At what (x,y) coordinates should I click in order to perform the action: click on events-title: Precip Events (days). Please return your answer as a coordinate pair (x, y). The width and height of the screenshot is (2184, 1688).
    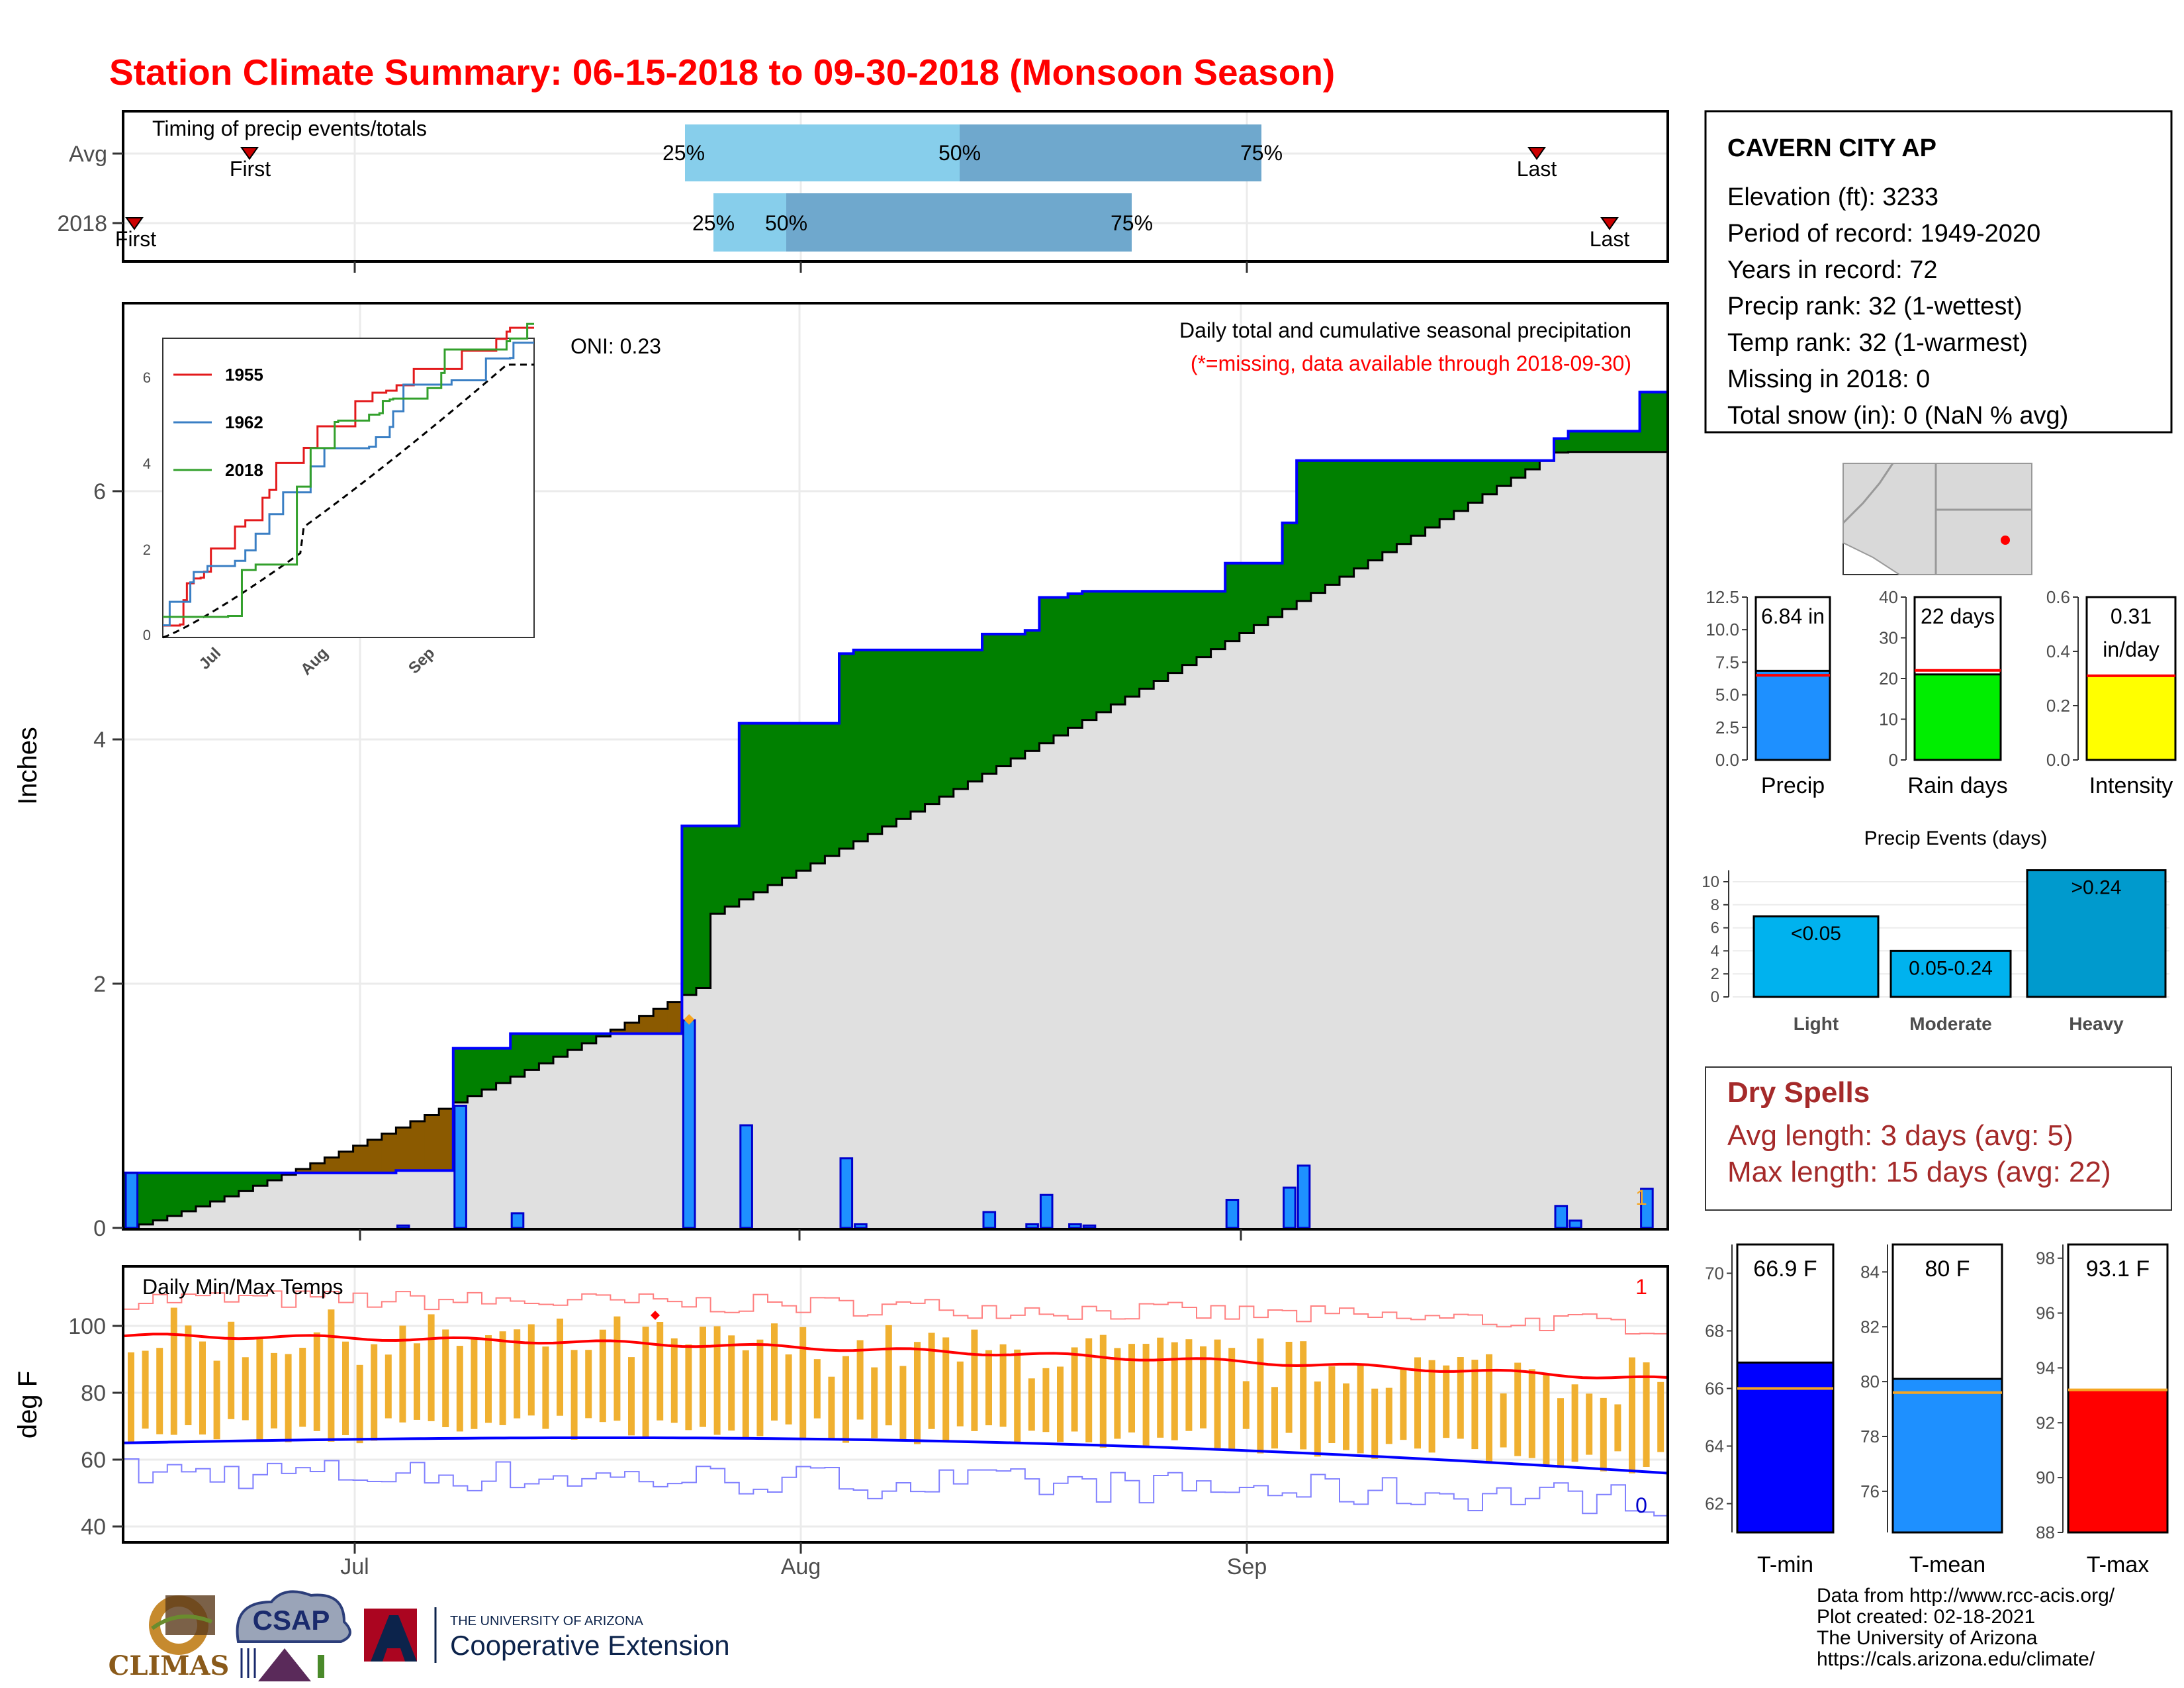
    Looking at the image, I should click on (1956, 838).